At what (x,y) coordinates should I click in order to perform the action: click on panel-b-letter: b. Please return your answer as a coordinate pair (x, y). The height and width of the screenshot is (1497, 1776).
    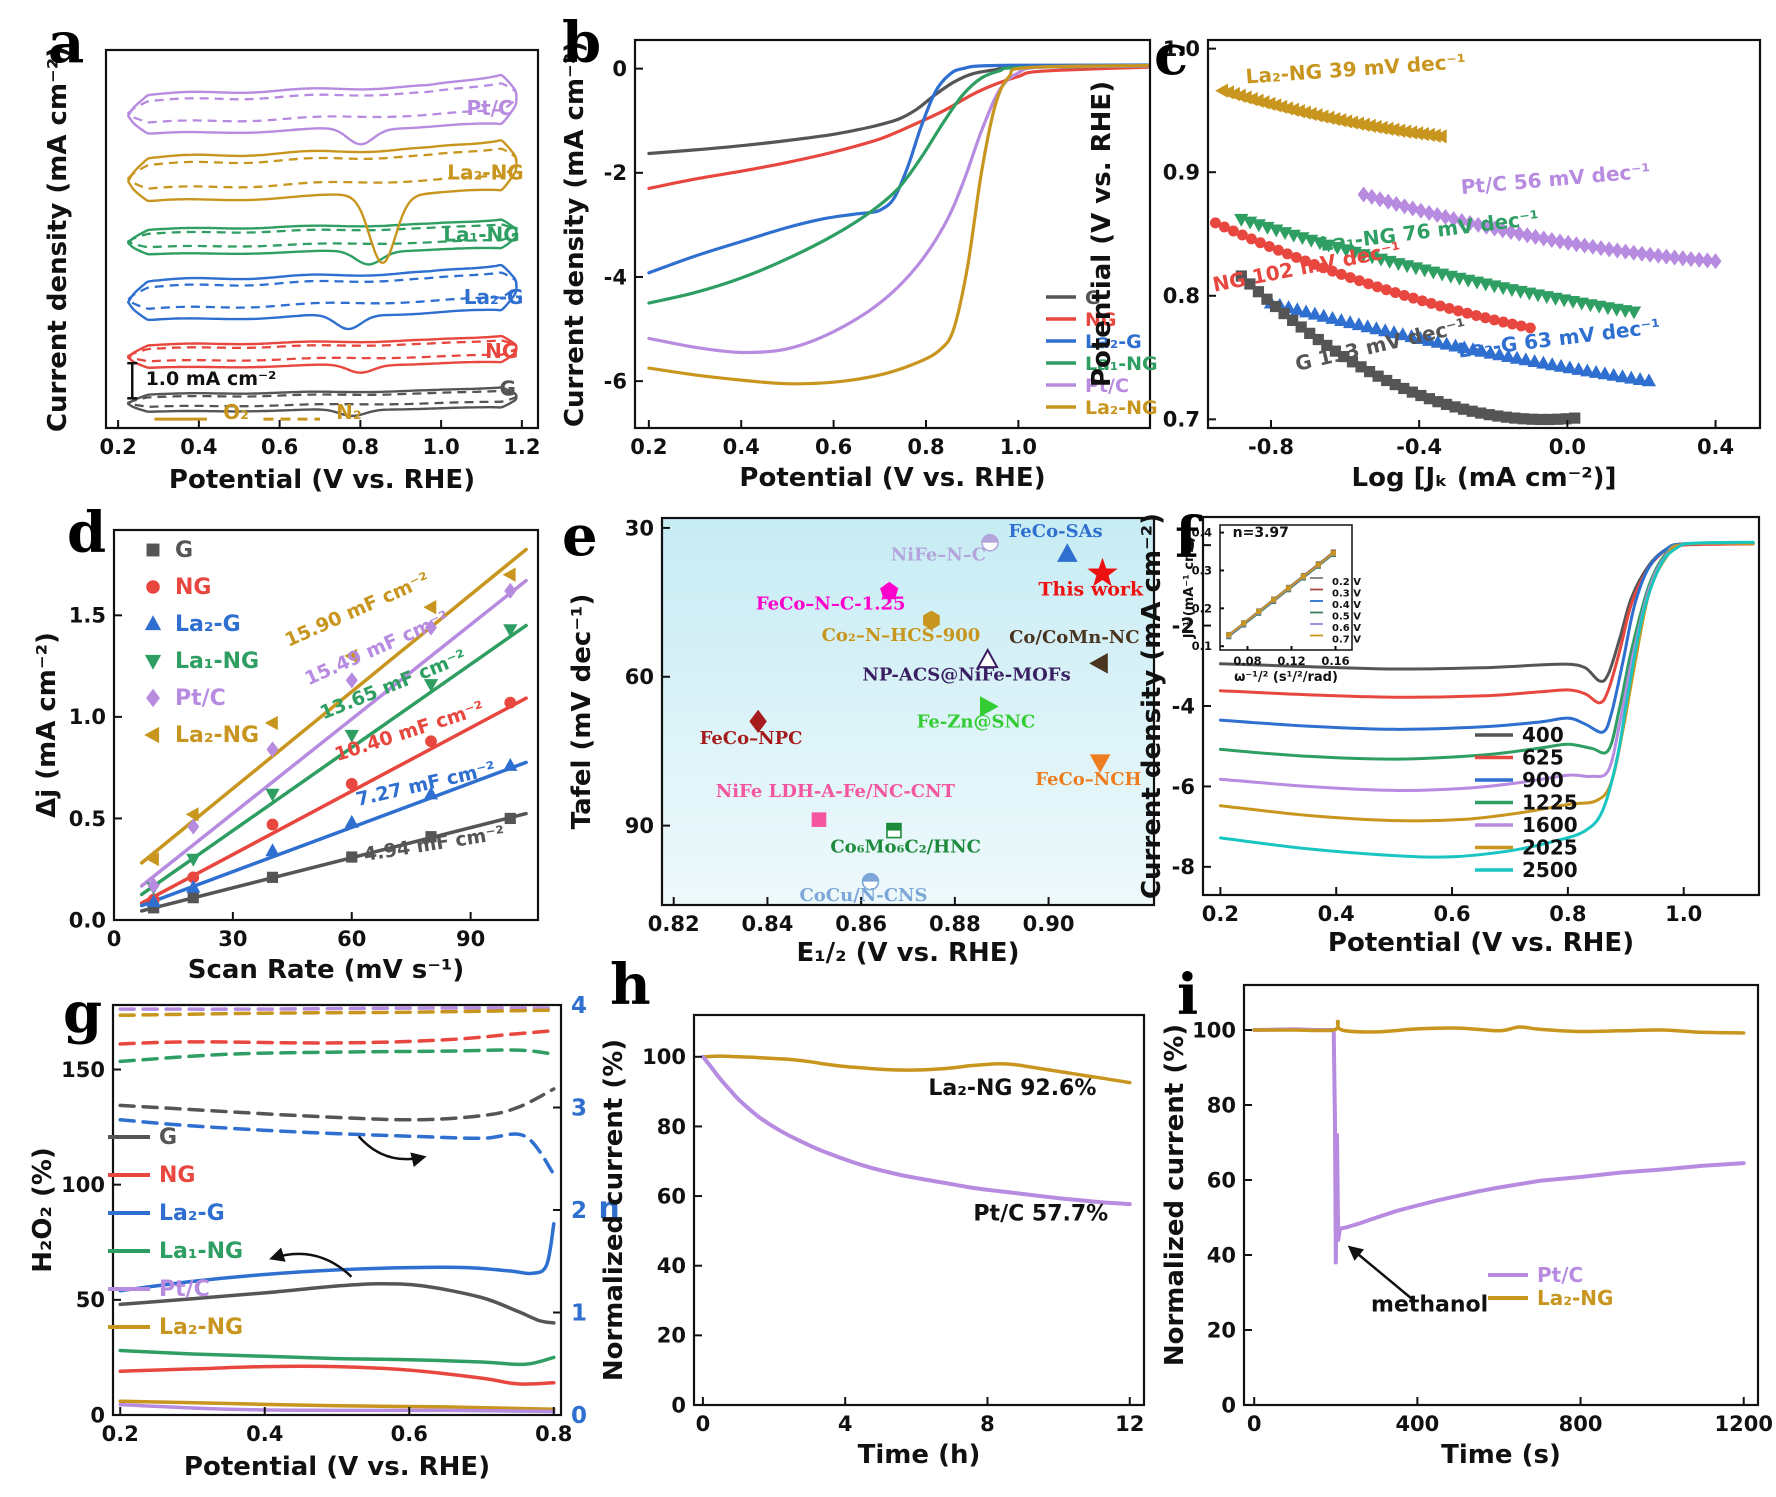
    Looking at the image, I should click on (582, 43).